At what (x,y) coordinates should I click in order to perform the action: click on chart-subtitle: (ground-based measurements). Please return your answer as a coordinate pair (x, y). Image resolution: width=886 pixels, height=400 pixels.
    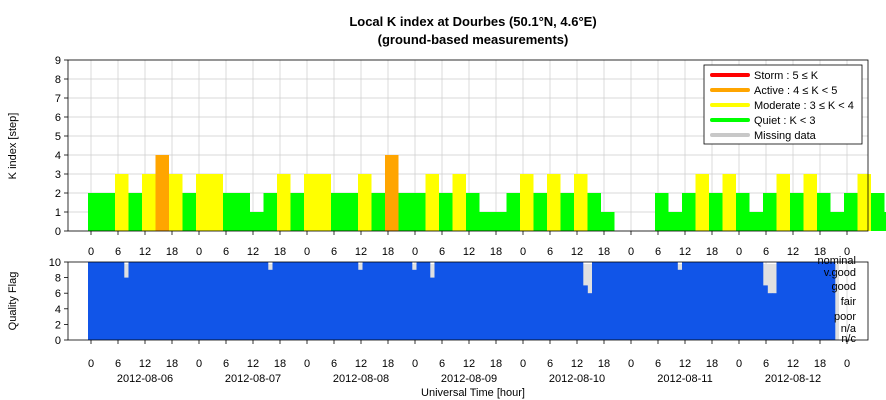
    Looking at the image, I should click on (473, 39).